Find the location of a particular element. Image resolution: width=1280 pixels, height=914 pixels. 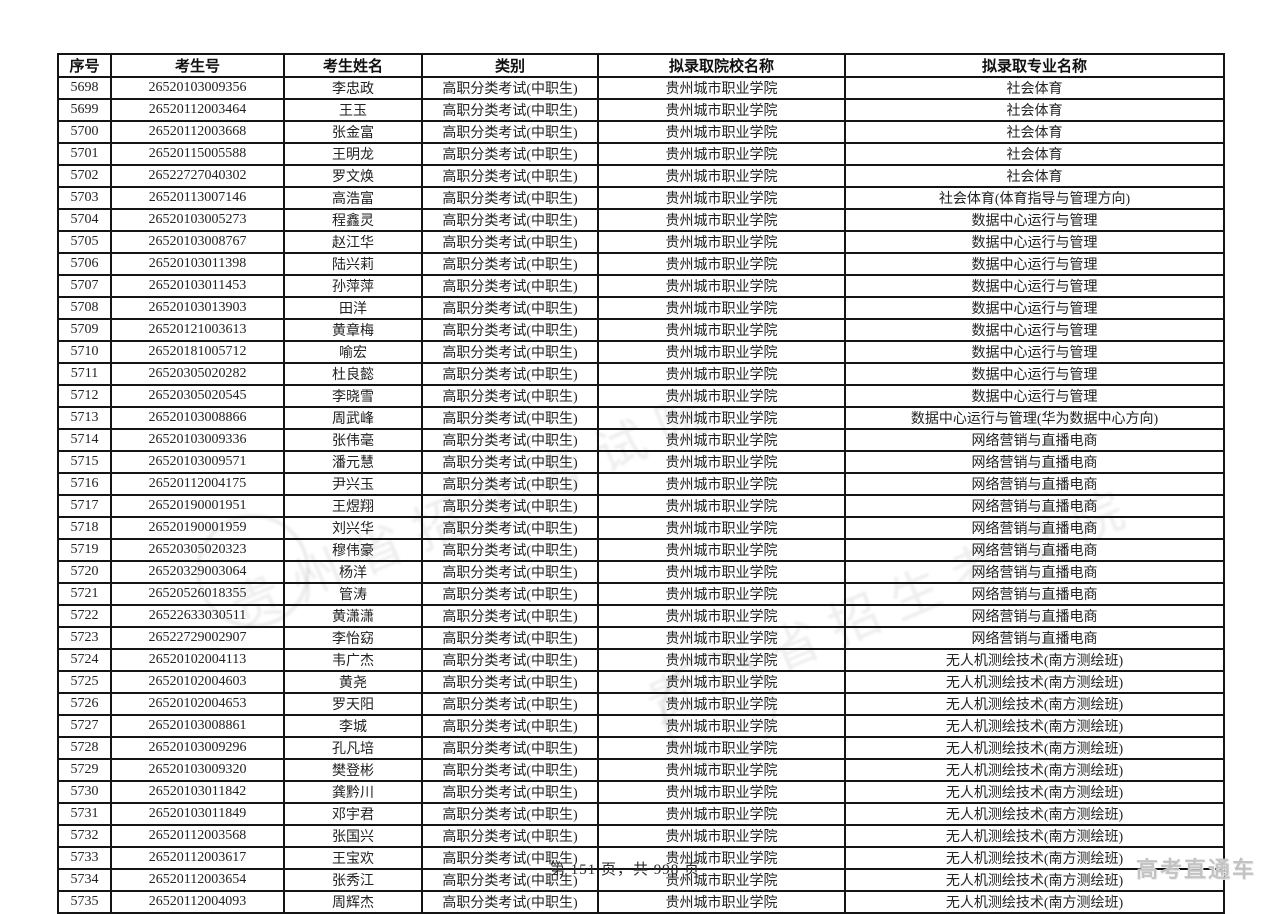

cell-candidate-number: 26520103011453 is located at coordinates (197, 286).